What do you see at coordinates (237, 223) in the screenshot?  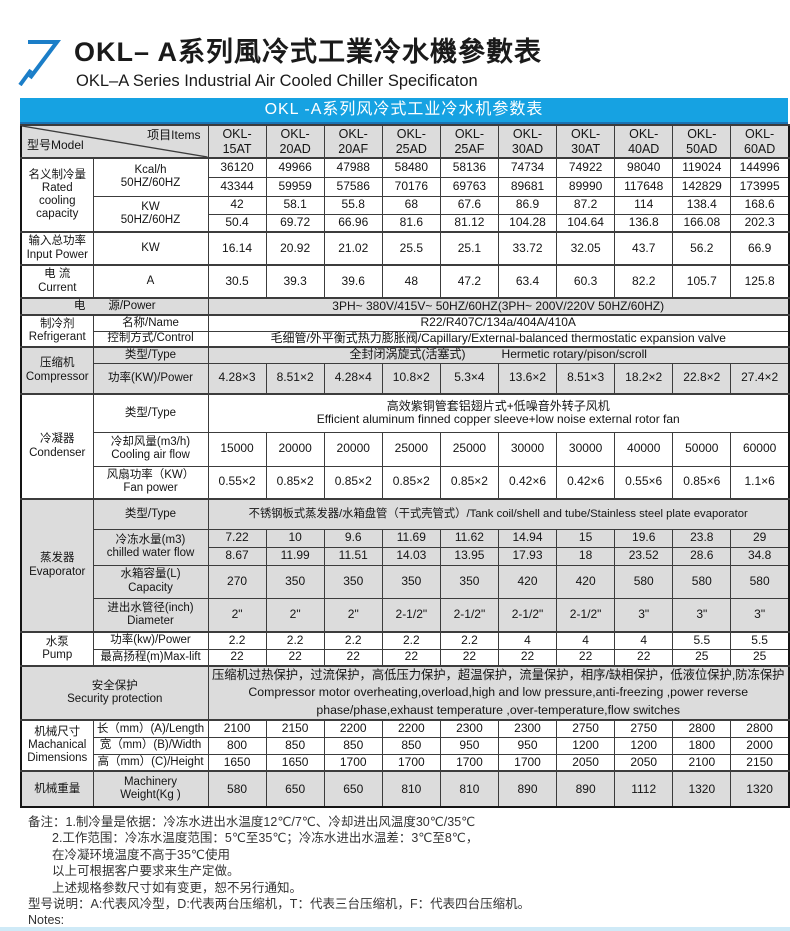 I see `cell: 50.4` at bounding box center [237, 223].